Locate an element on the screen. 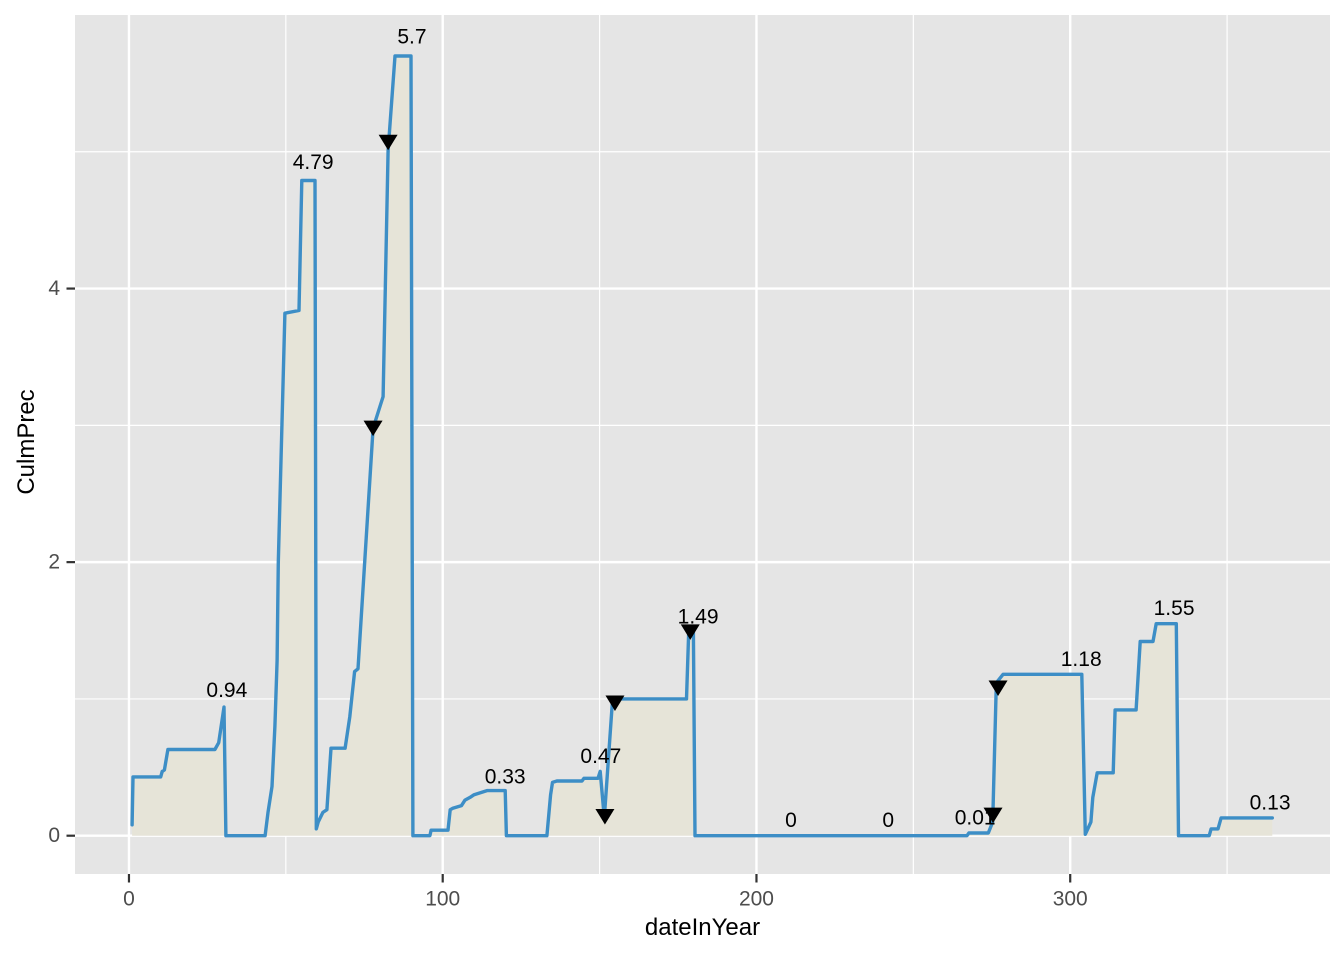 Image resolution: width=1344 pixels, height=960 pixels. y-axis-title: CulmPrec is located at coordinates (26, 442).